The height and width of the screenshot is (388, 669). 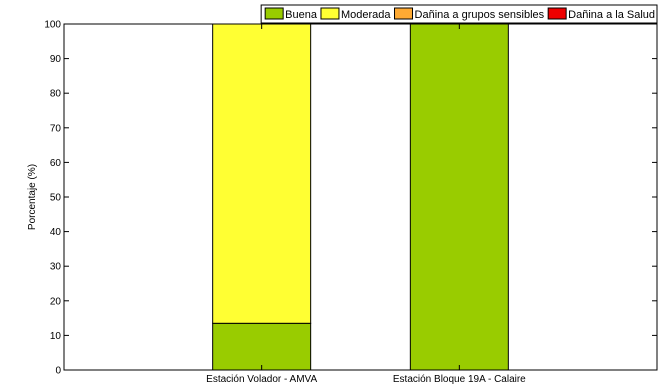 What do you see at coordinates (261, 379) in the screenshot?
I see `x-tick-label: Estación Volador - AMVA` at bounding box center [261, 379].